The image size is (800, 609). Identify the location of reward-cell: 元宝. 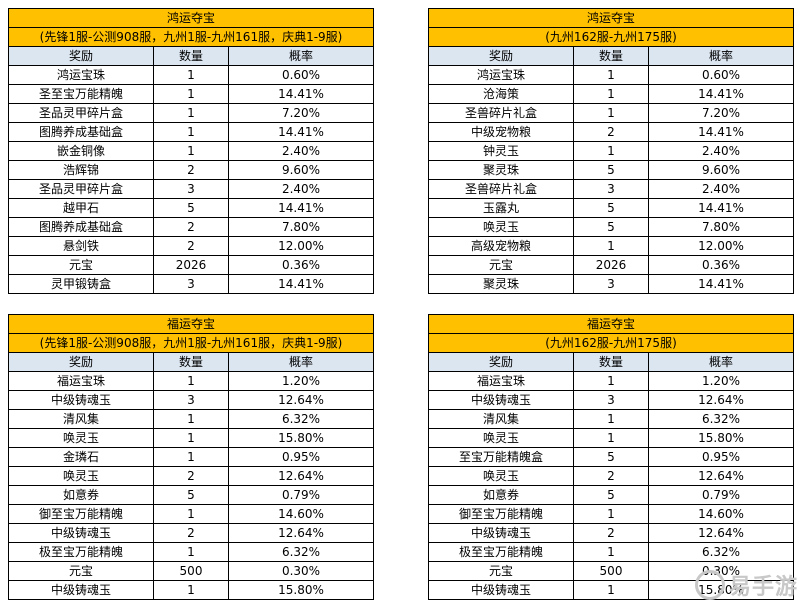
(81, 571).